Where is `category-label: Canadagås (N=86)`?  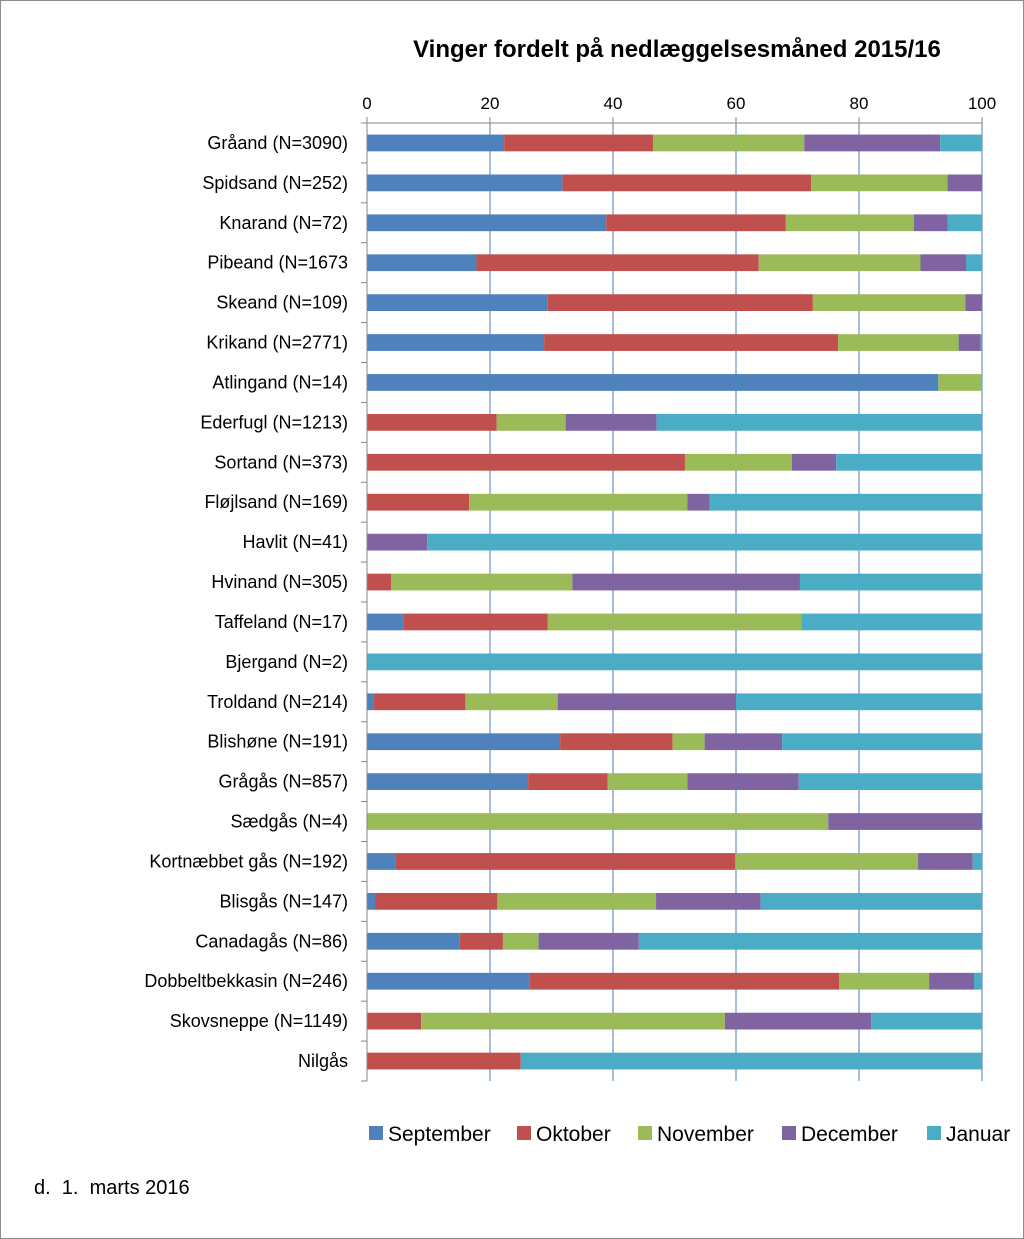
category-label: Canadagås (N=86) is located at coordinates (271, 941).